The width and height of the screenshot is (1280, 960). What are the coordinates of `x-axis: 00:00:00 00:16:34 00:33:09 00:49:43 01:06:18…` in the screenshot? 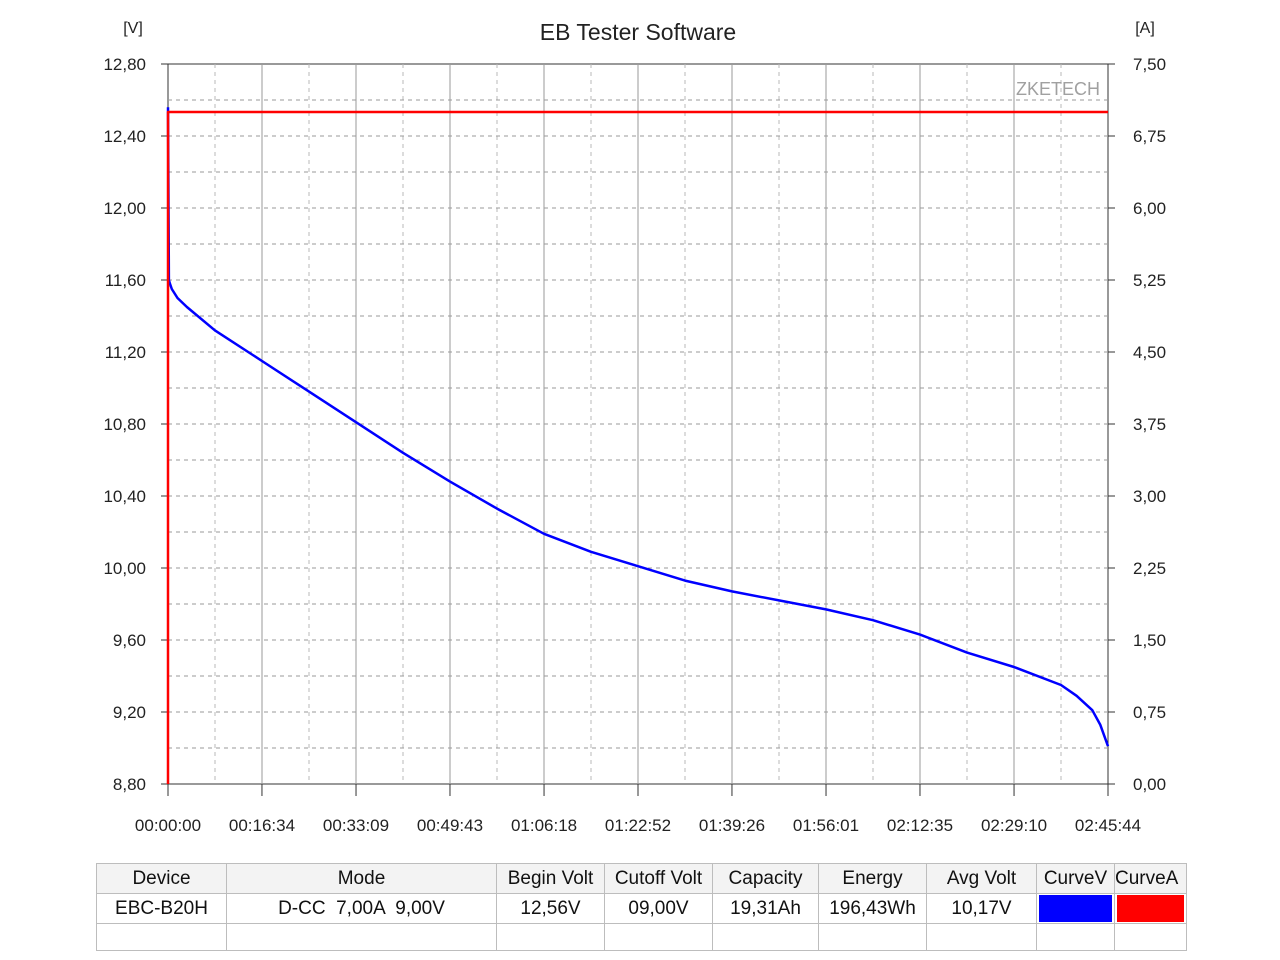 It's located at (638, 809).